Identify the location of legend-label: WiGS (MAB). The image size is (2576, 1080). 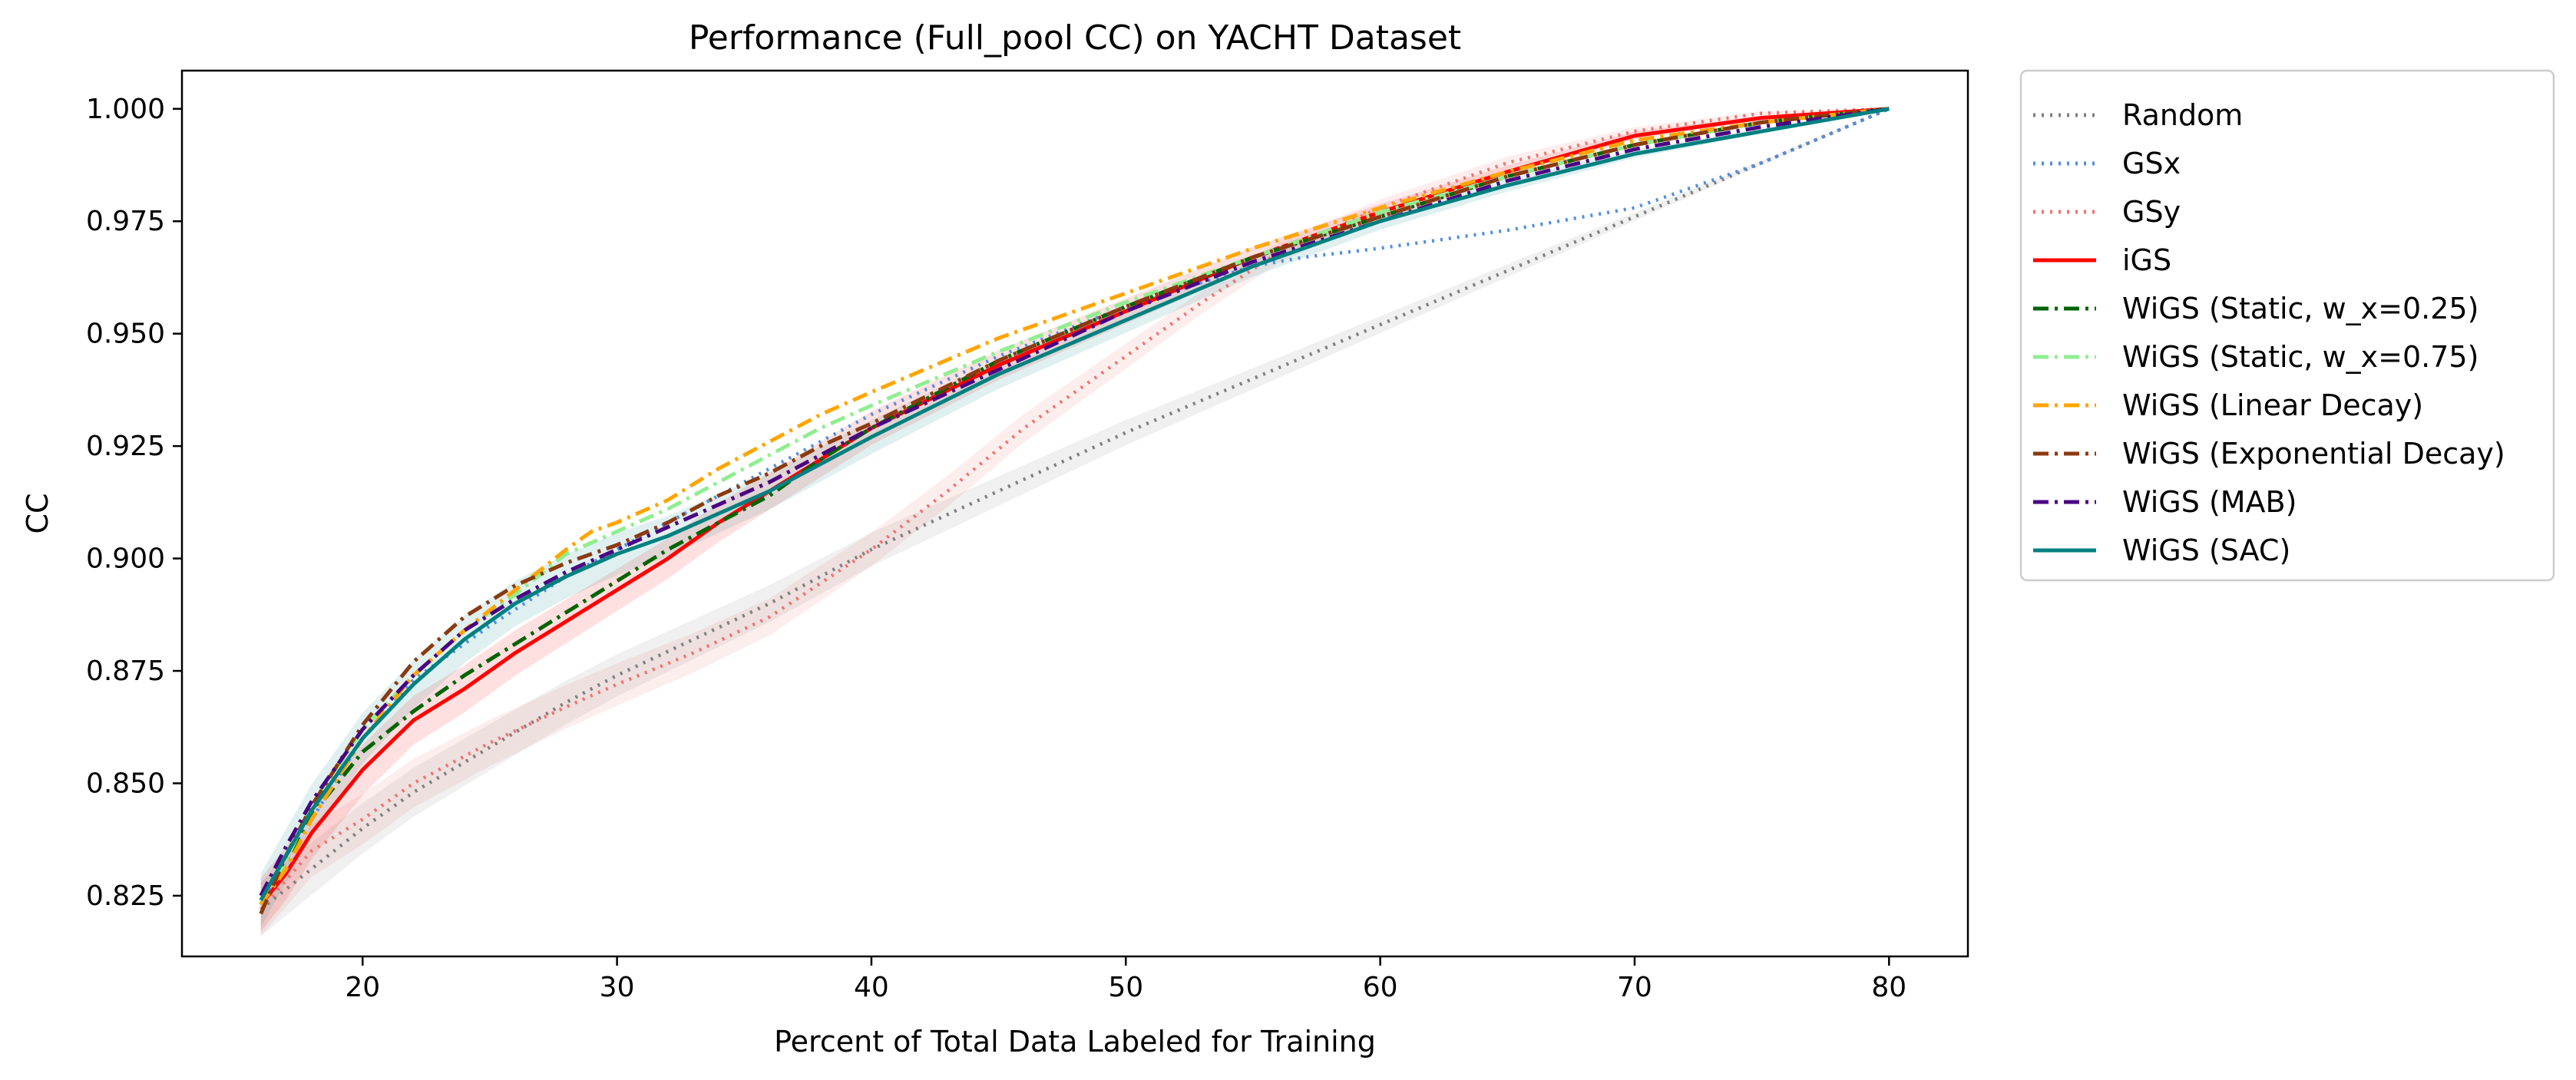
(2209, 502).